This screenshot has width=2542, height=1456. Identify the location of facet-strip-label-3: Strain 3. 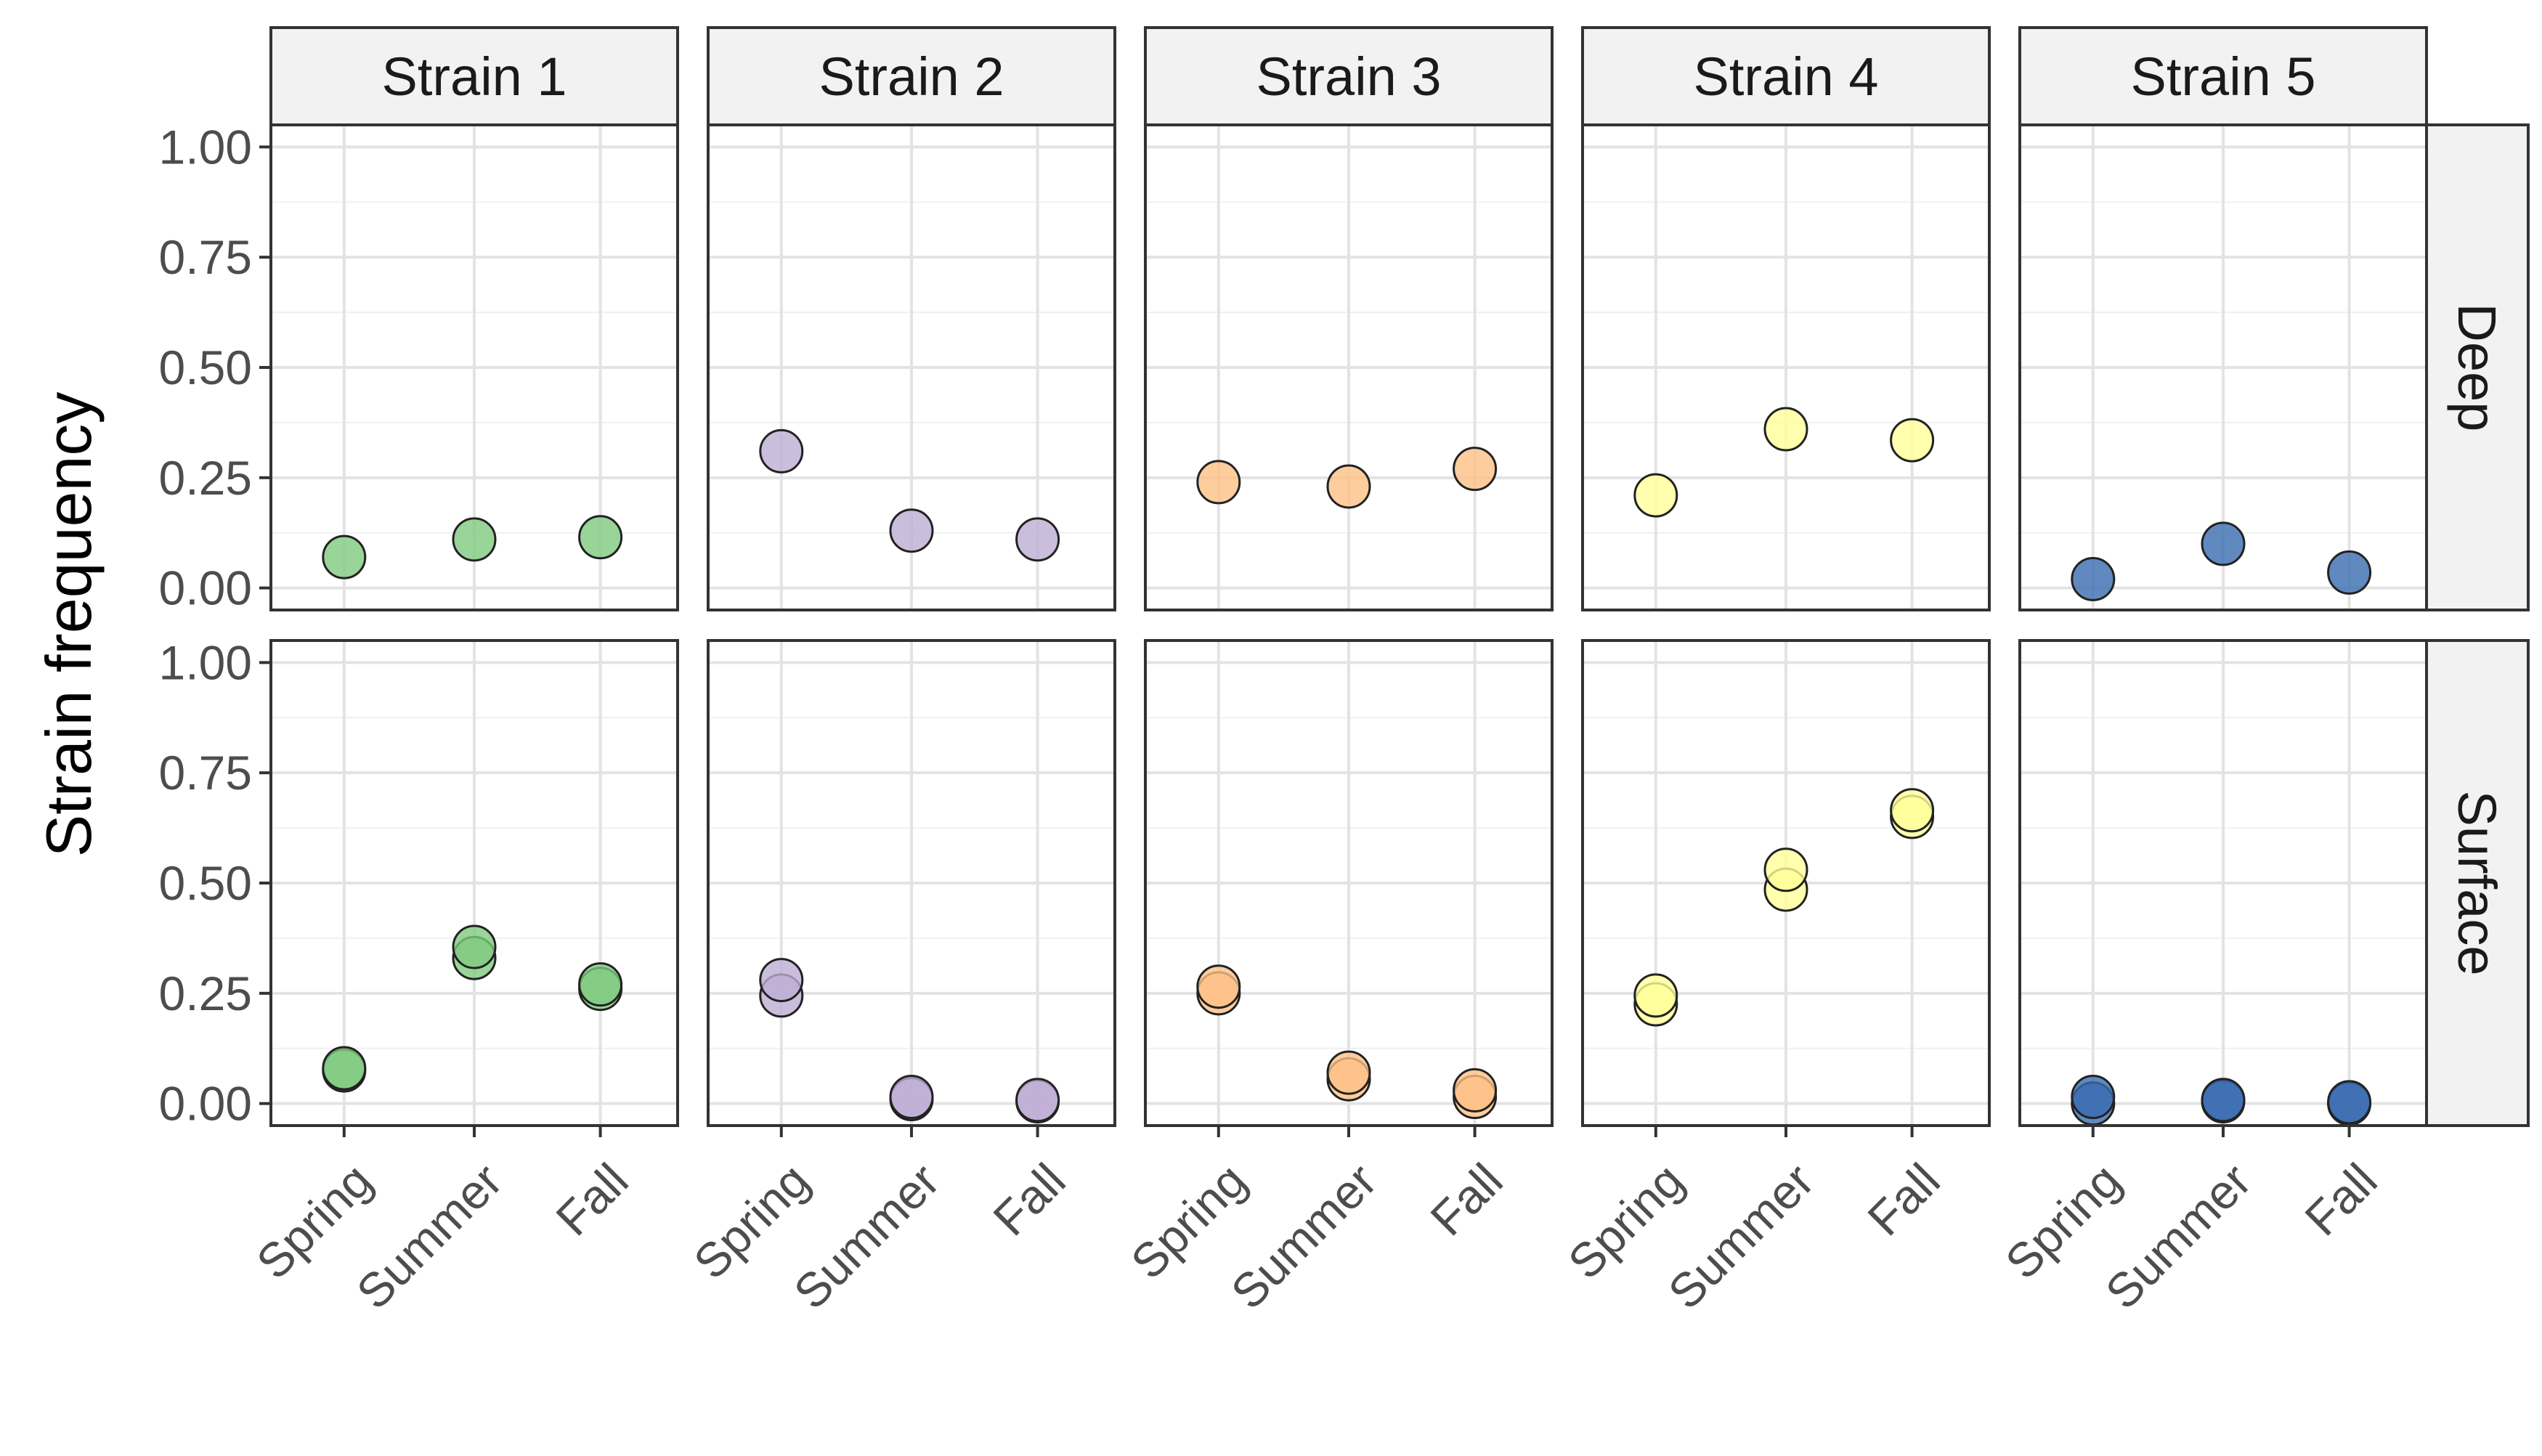
(1348, 76).